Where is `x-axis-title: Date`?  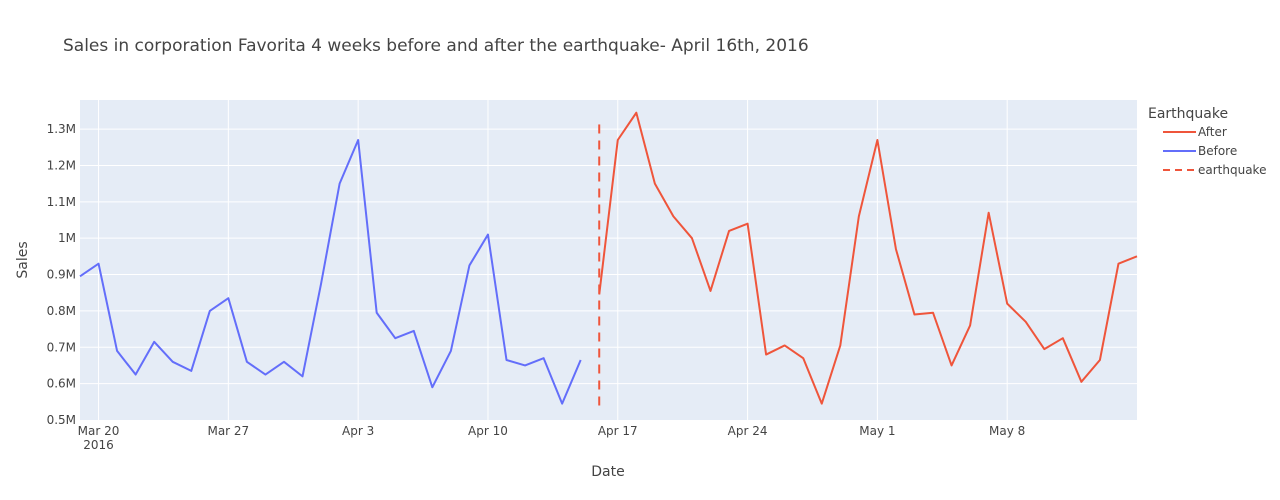
x-axis-title: Date is located at coordinates (607, 472).